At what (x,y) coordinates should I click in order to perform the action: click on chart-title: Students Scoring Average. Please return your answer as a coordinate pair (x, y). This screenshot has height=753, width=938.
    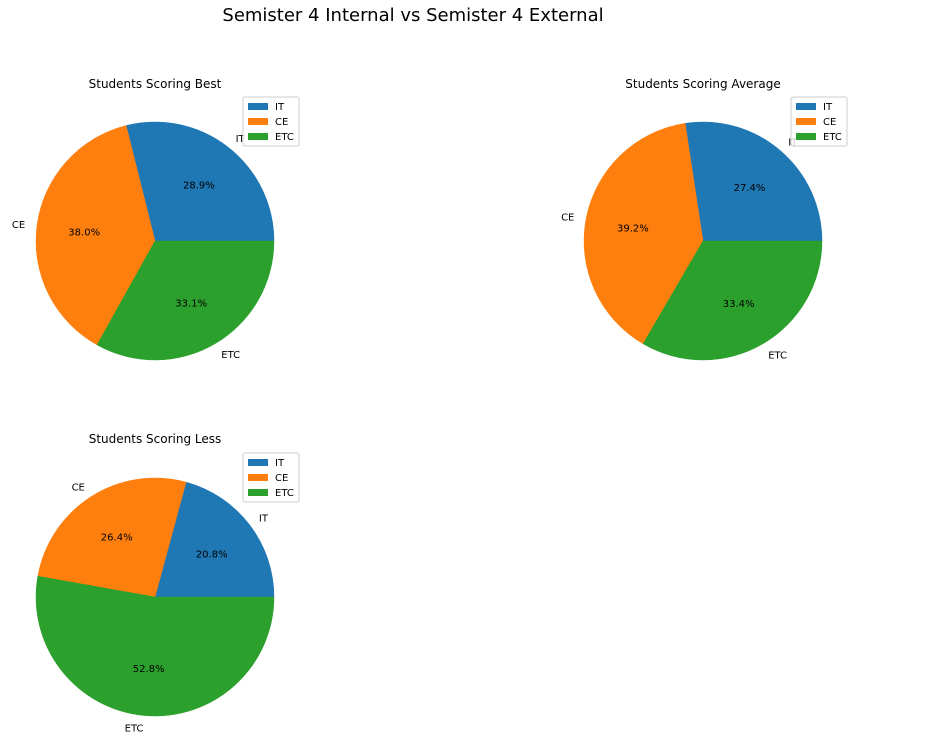
    Looking at the image, I should click on (702, 84).